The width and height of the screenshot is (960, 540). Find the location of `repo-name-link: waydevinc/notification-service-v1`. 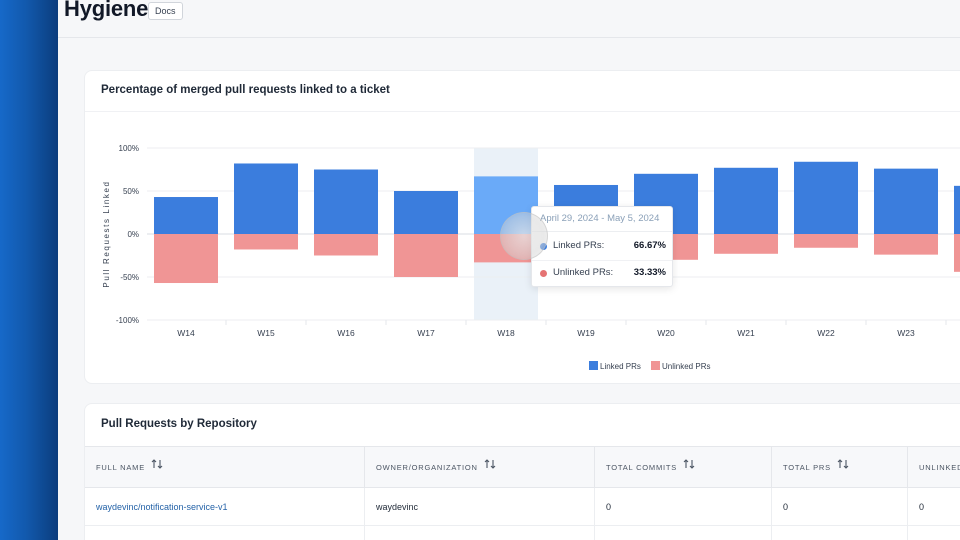

repo-name-link: waydevinc/notification-service-v1 is located at coordinates (225, 507).